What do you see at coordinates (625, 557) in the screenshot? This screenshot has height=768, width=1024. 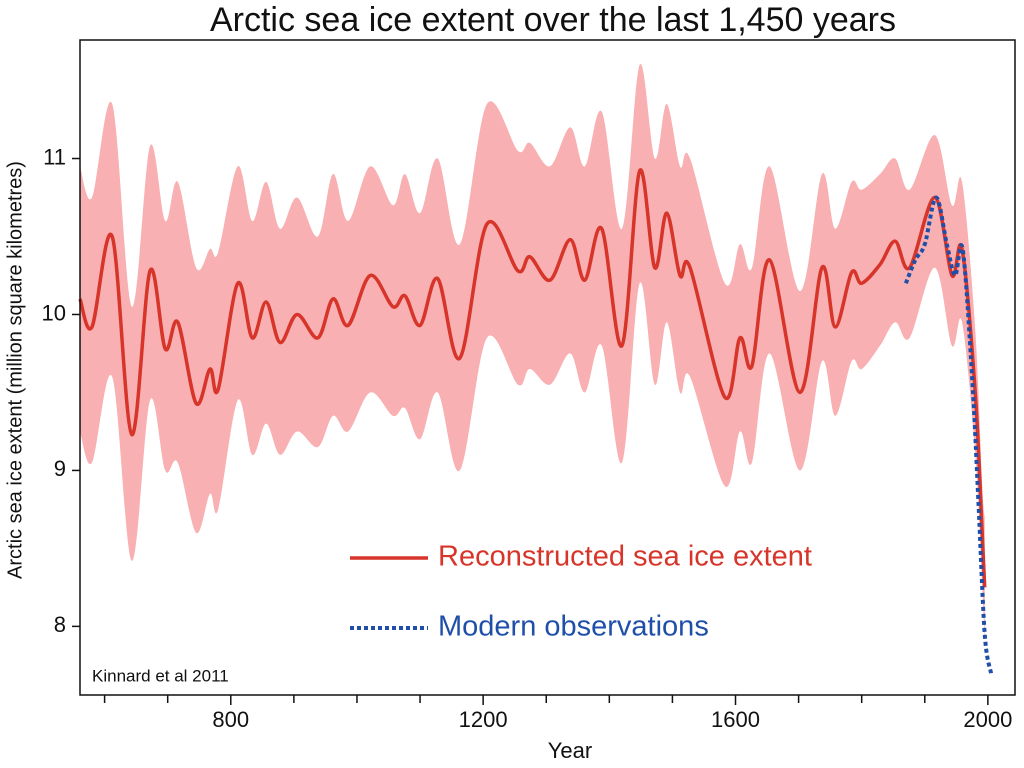 I see `legend-label: Reconstructed sea ice extent` at bounding box center [625, 557].